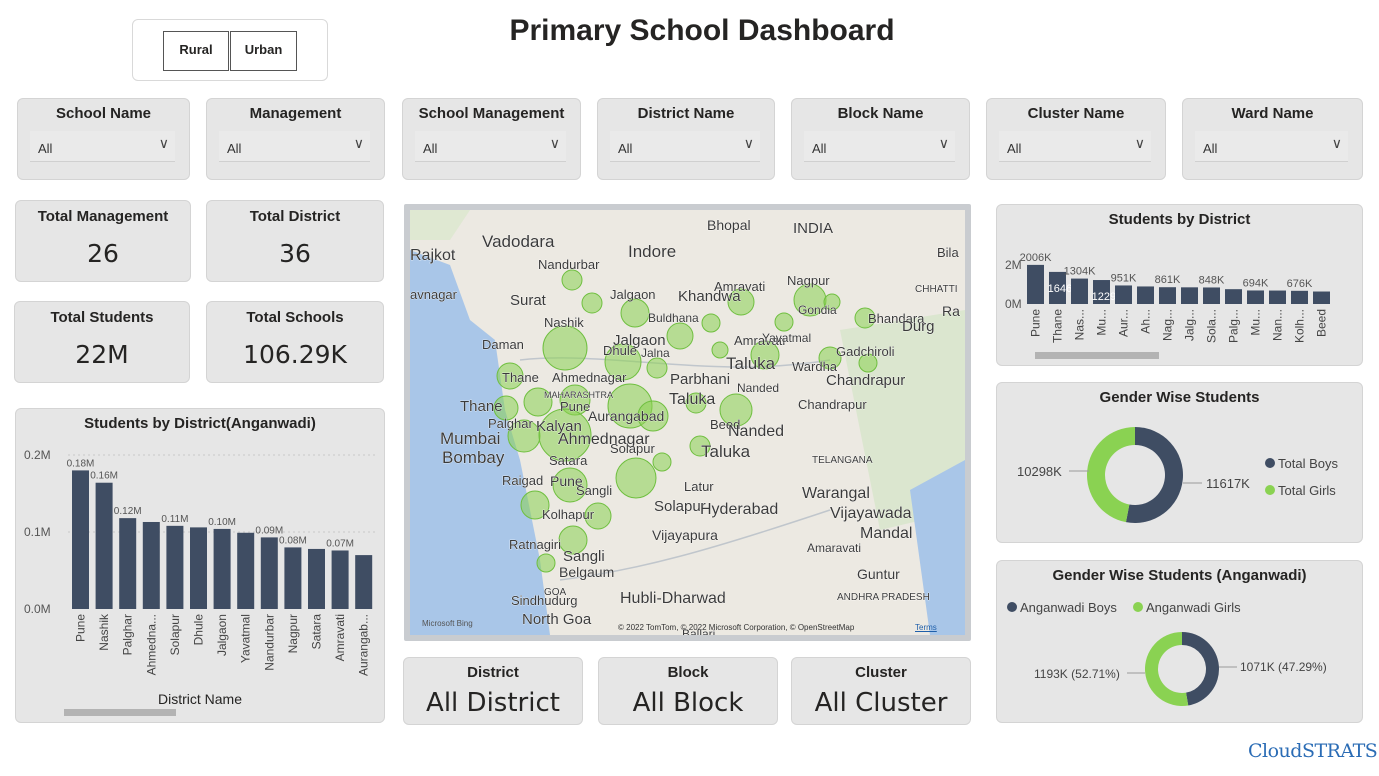 The image size is (1379, 776). I want to click on map-place-label: Buldhana, so click(673, 318).